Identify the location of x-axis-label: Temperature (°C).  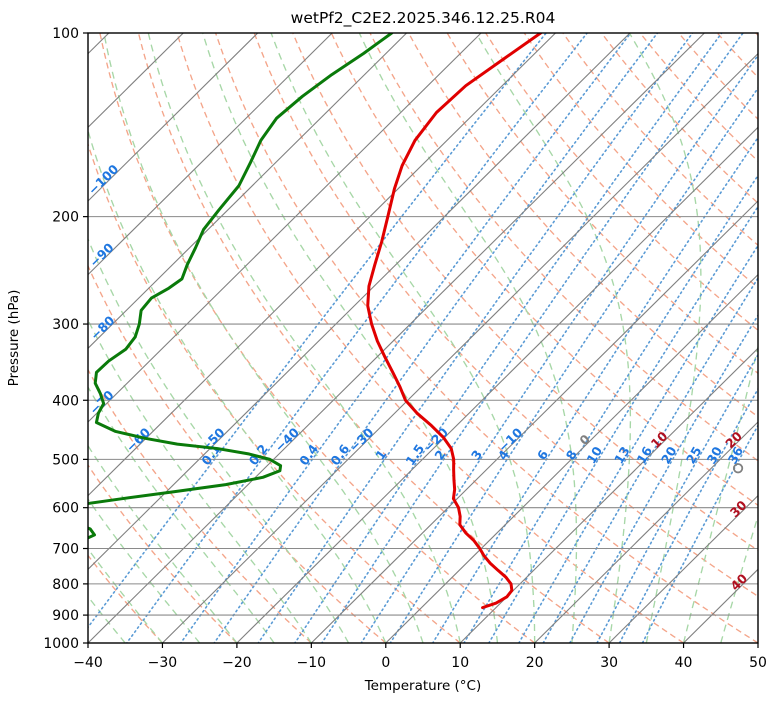
(423, 686).